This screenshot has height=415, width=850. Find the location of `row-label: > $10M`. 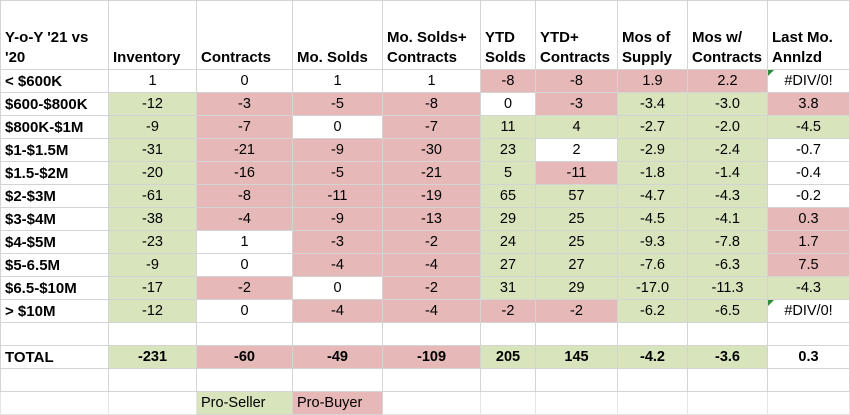

row-label: > $10M is located at coordinates (54, 311).